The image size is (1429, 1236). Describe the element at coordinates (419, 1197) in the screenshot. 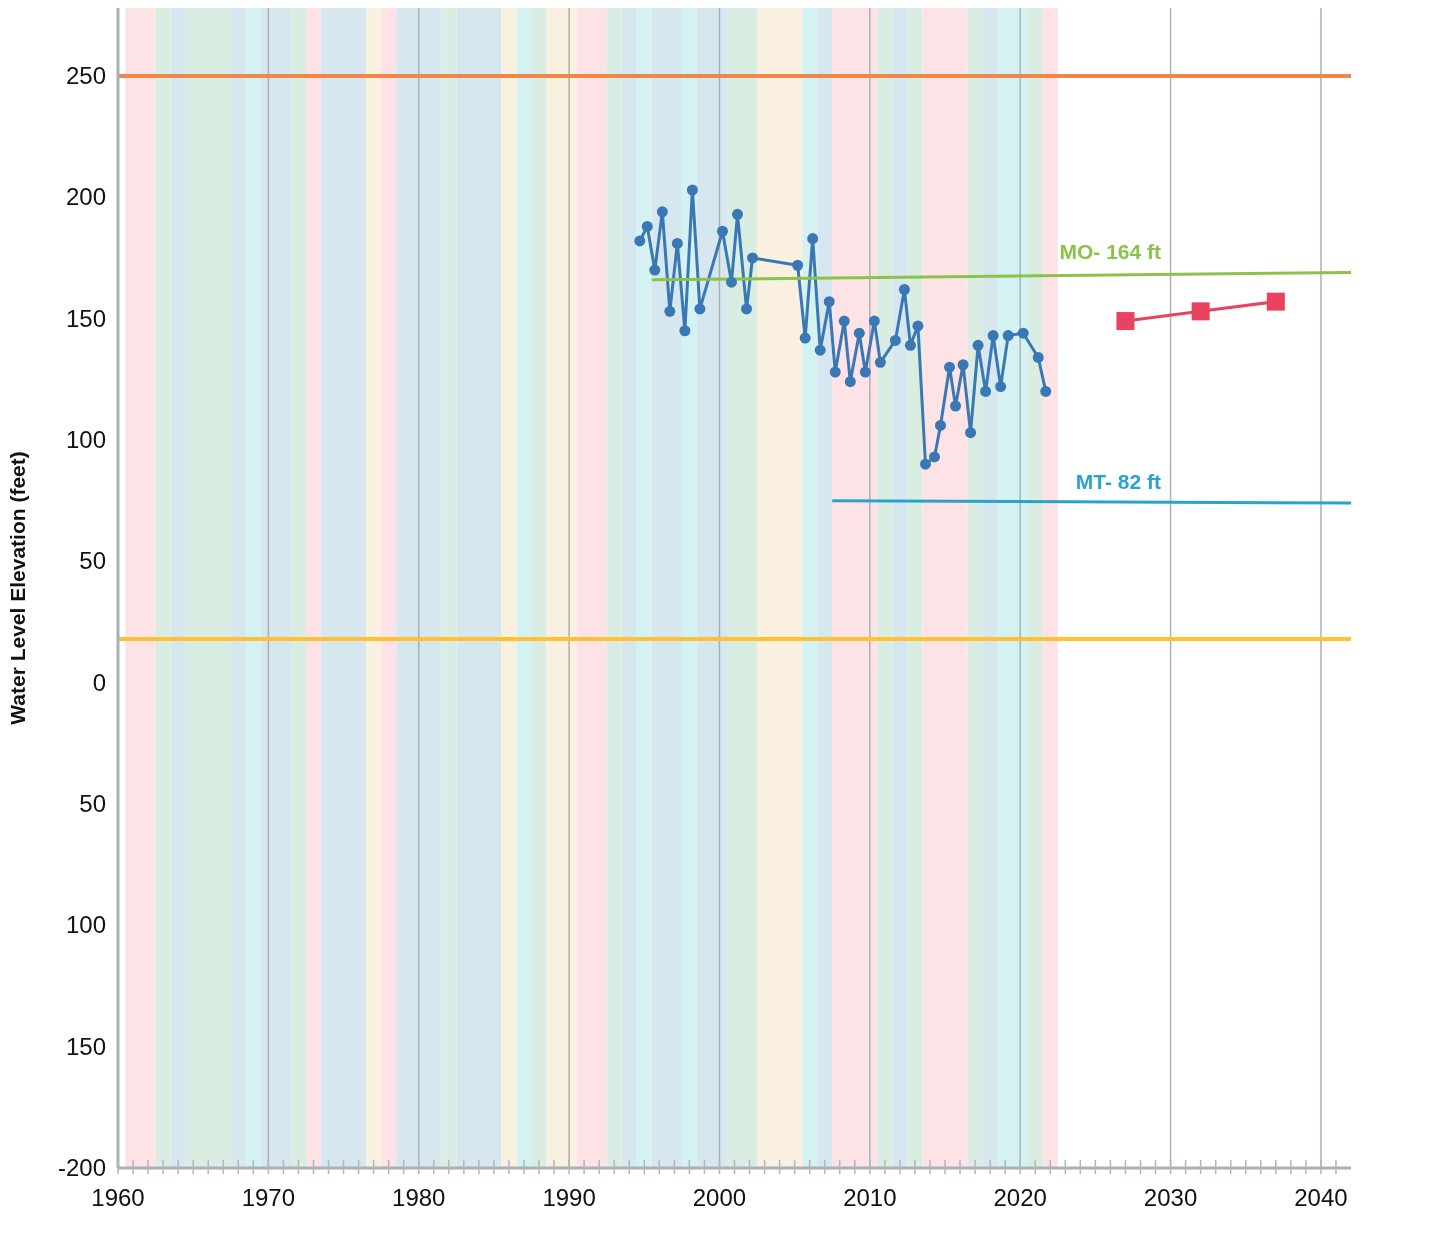

I see `x-tick-label: 1980` at that location.